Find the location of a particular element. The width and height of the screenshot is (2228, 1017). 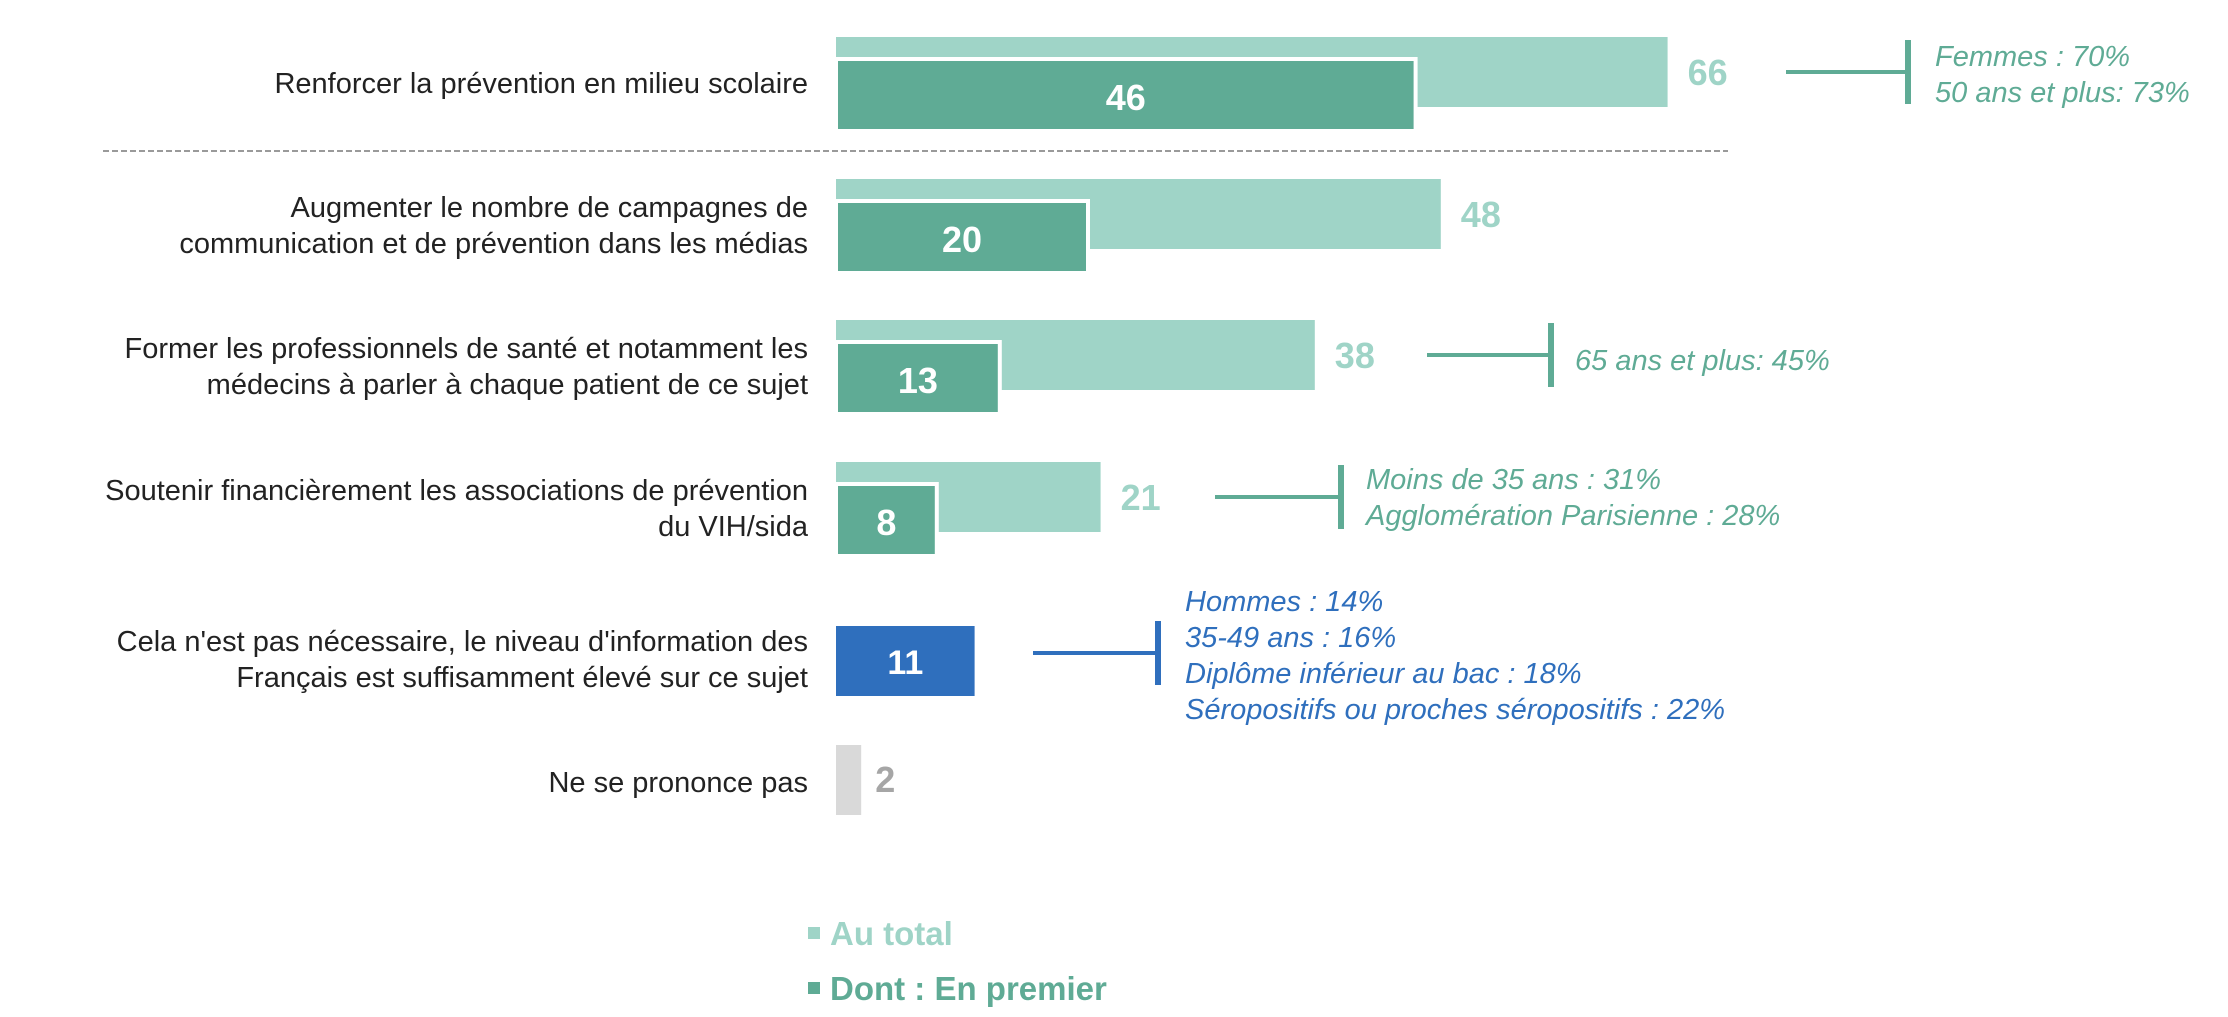

bar-negative is located at coordinates (905, 661).